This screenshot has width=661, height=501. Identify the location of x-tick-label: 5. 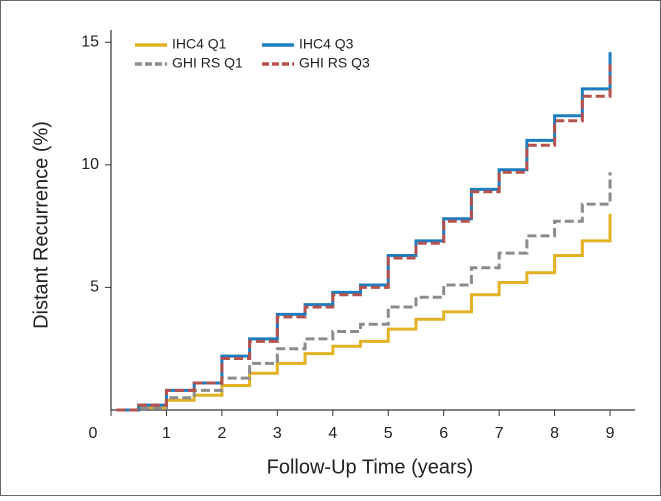
(388, 433).